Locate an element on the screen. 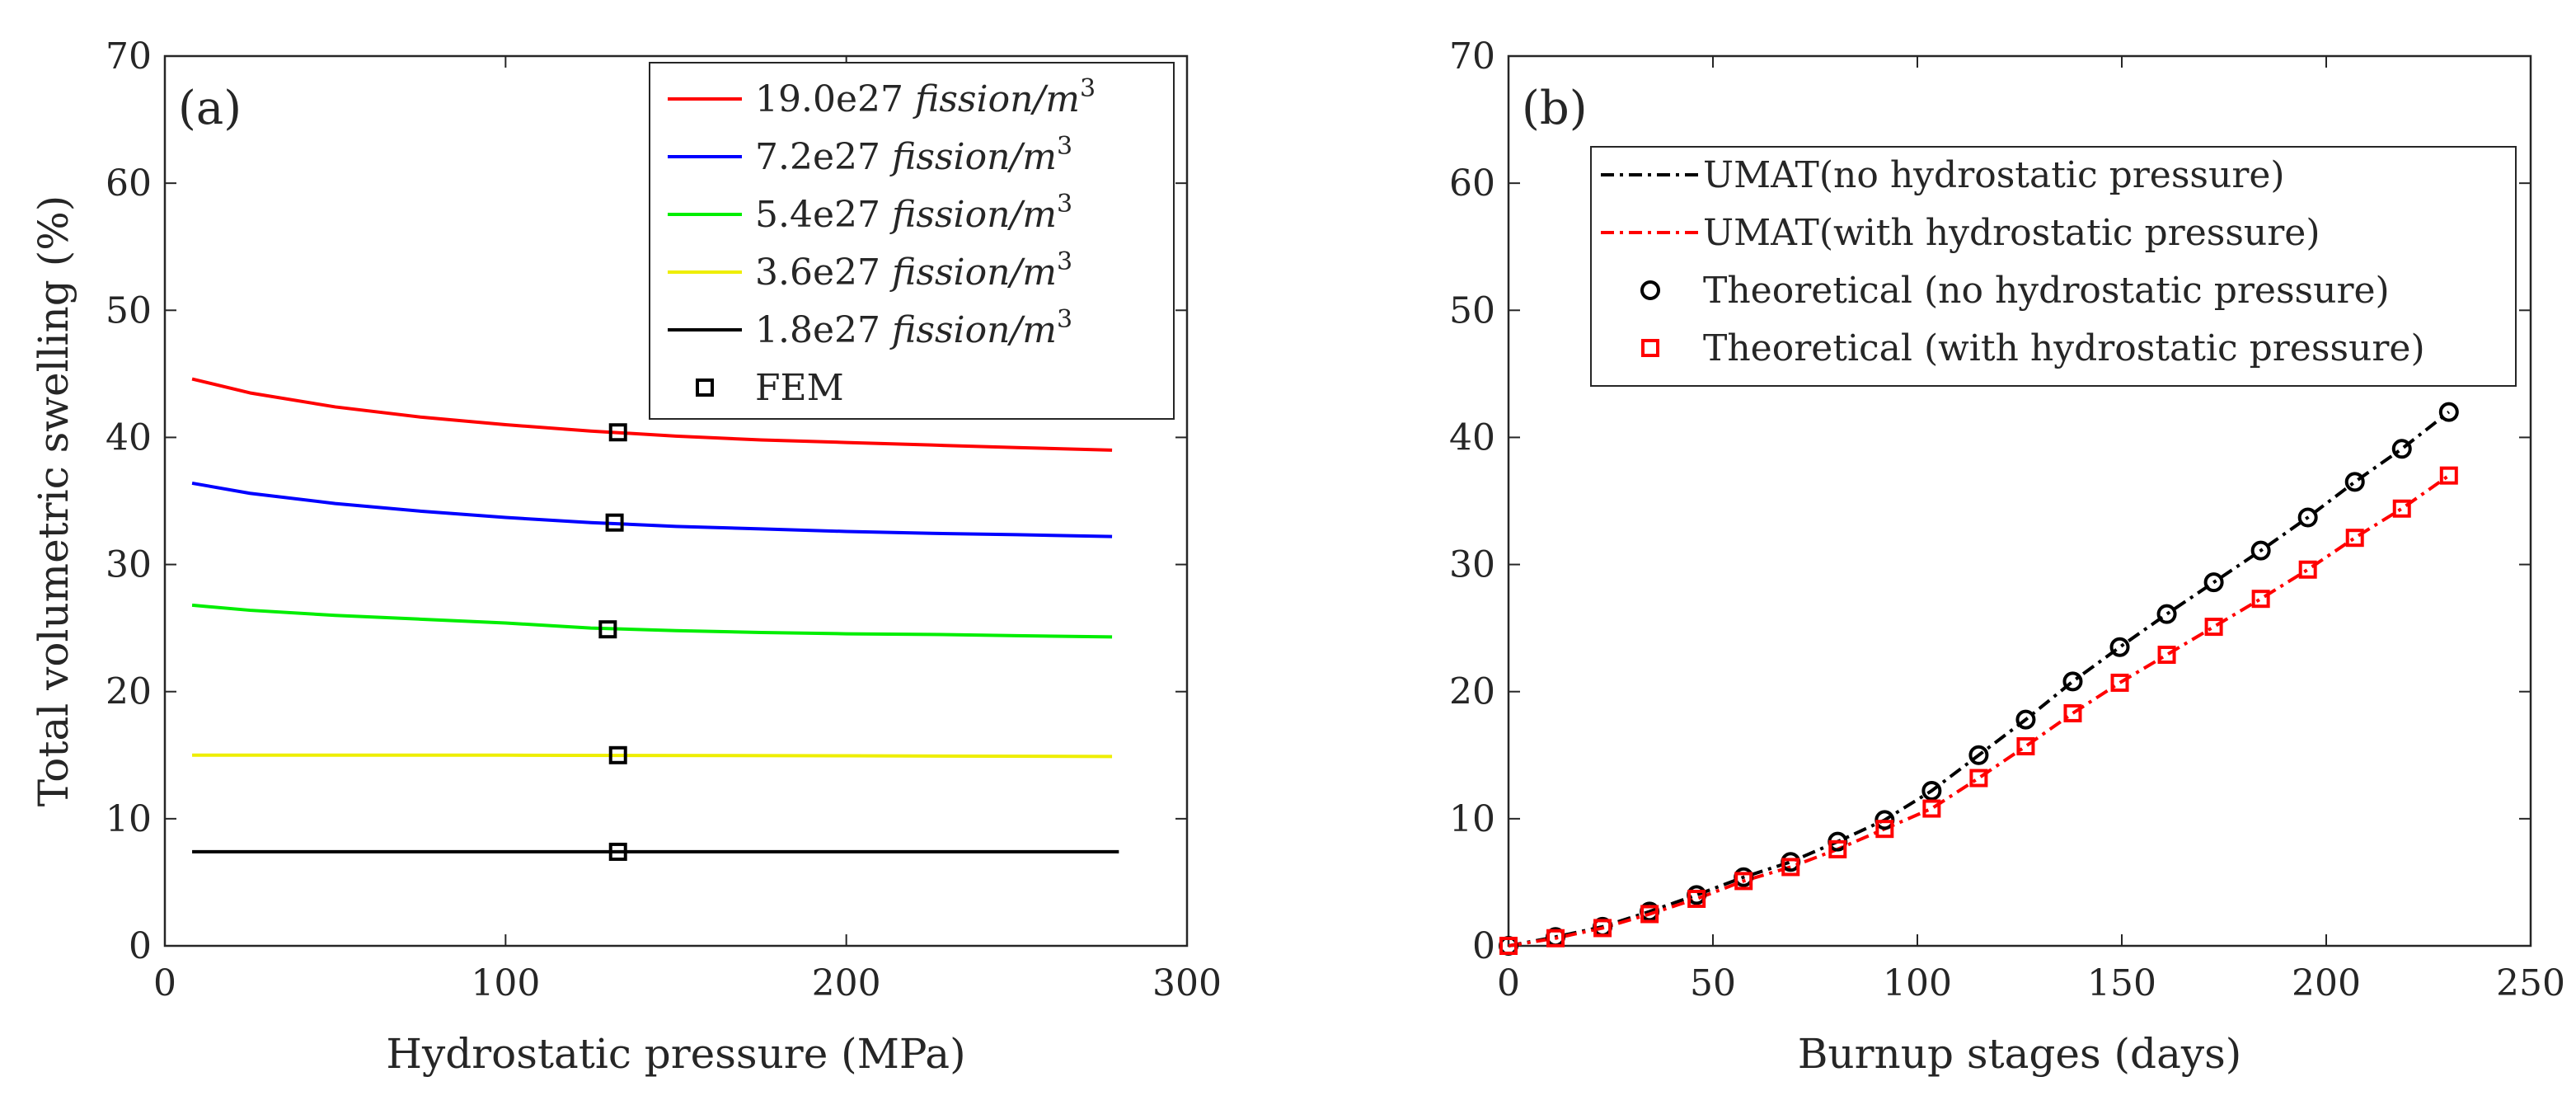 Image resolution: width=2576 pixels, height=1105 pixels. legend-label: 5.4e27 fission/m3 is located at coordinates (913, 213).